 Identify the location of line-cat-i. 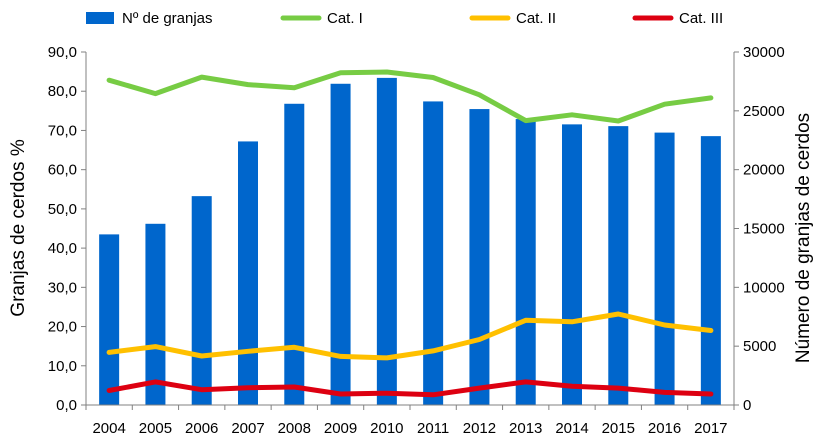
(410, 96).